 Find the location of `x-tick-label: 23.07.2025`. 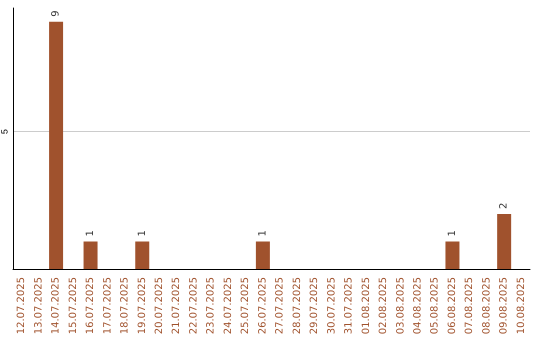

x-tick-label: 23.07.2025 is located at coordinates (211, 305).